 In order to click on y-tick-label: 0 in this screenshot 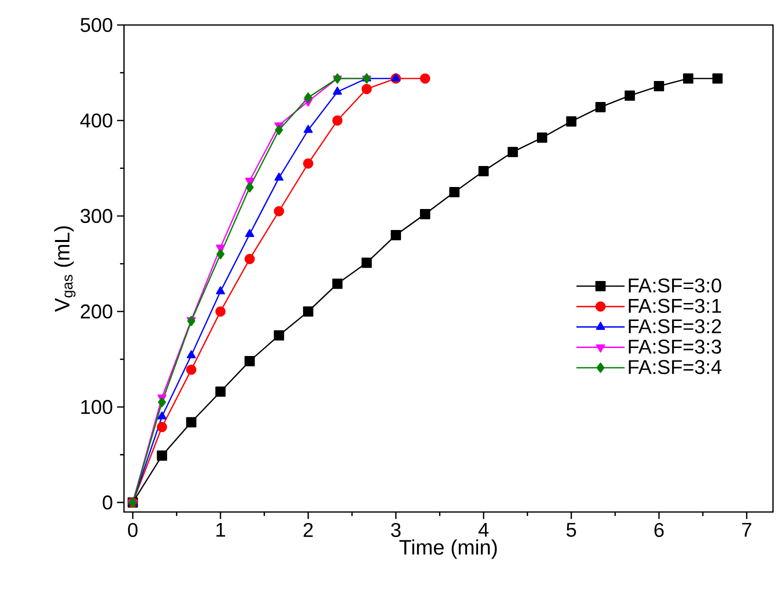, I will do `click(107, 502)`.